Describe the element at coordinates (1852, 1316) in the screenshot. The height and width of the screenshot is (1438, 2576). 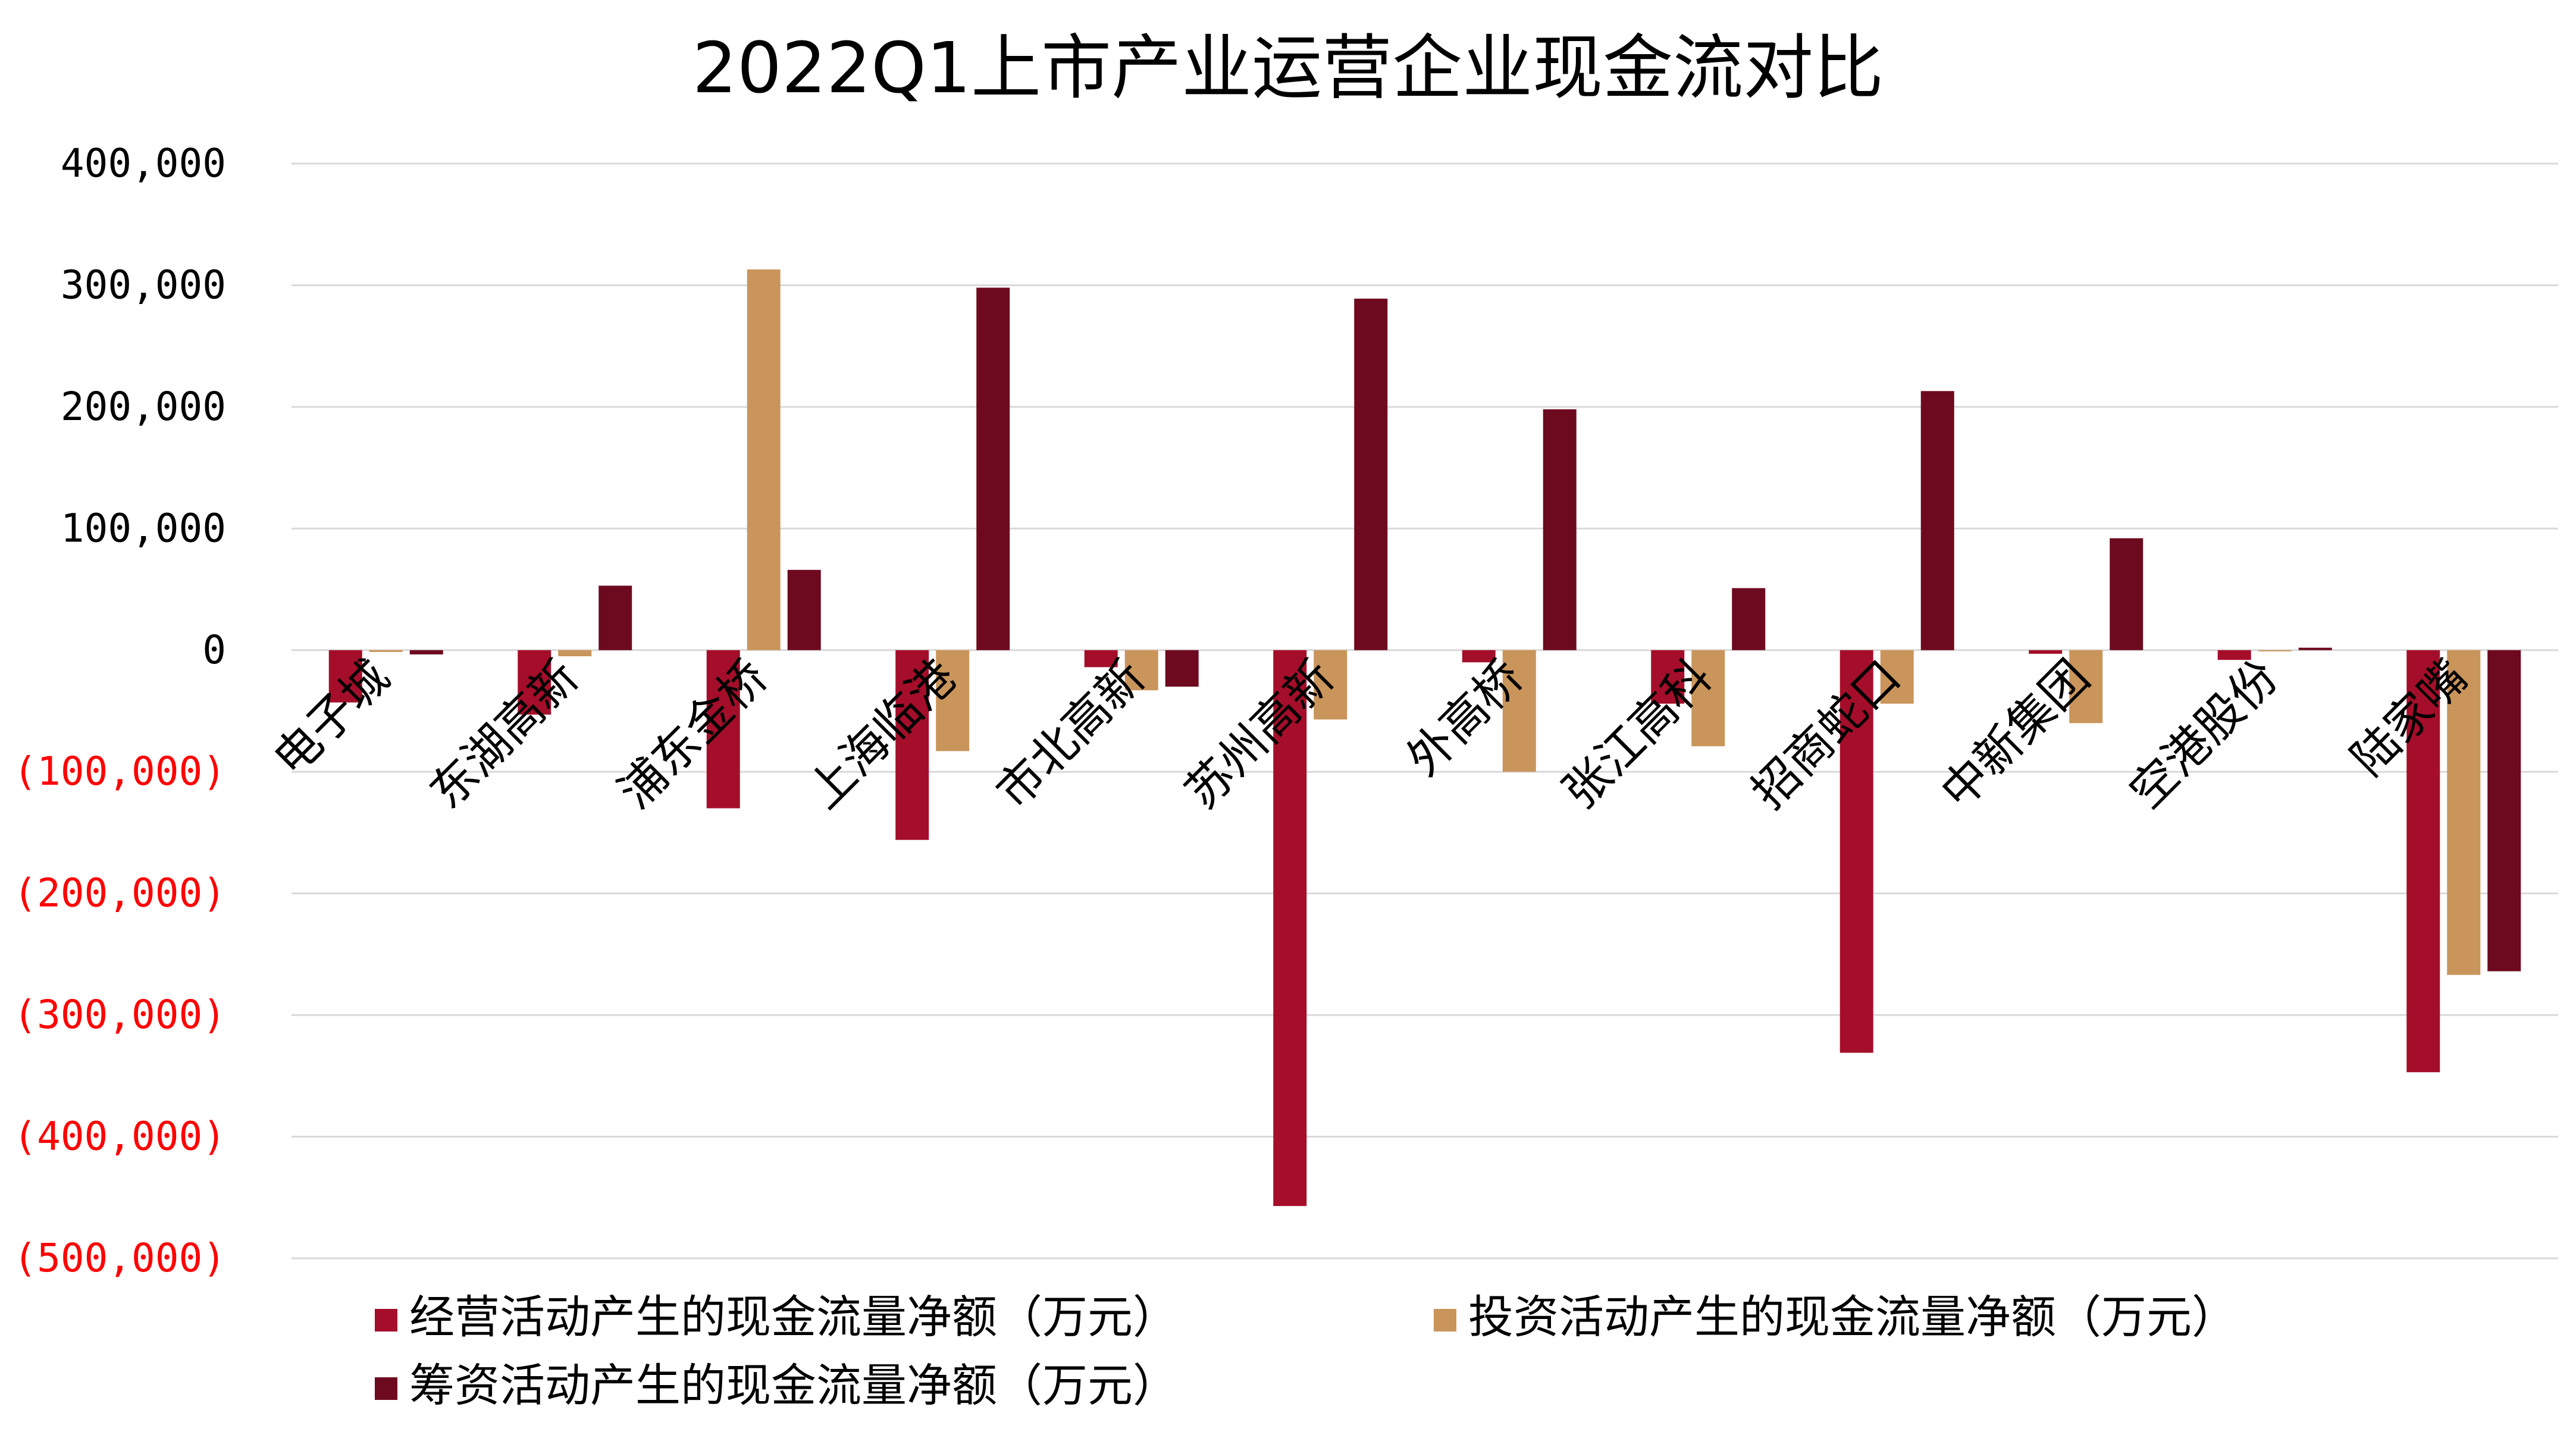
I see `legend-label-2: 投资活动产生的现金流量净额（万元）` at that location.